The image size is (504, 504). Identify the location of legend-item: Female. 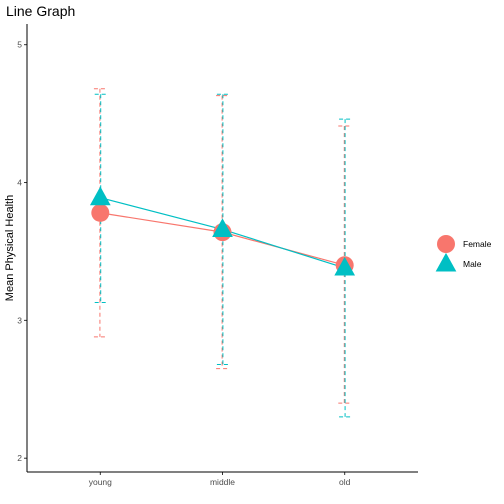
(464, 244).